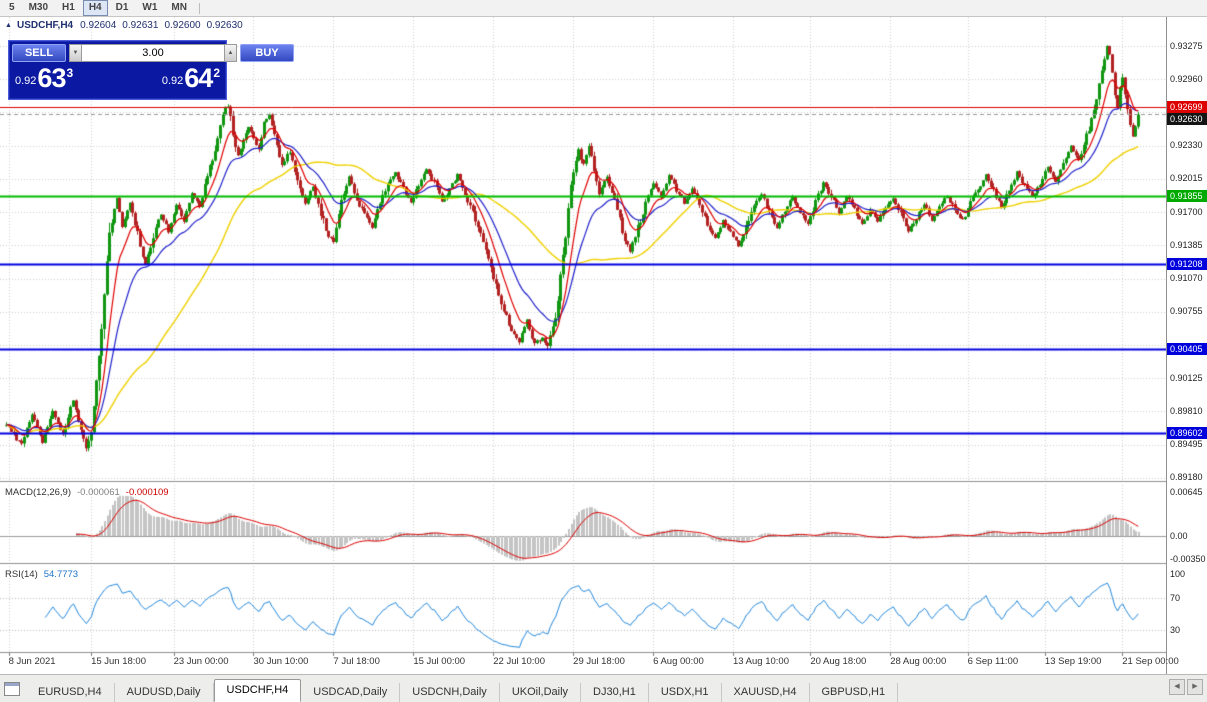 This screenshot has height=702, width=1207. What do you see at coordinates (95, 8) in the screenshot?
I see `period-button-h4: H4` at bounding box center [95, 8].